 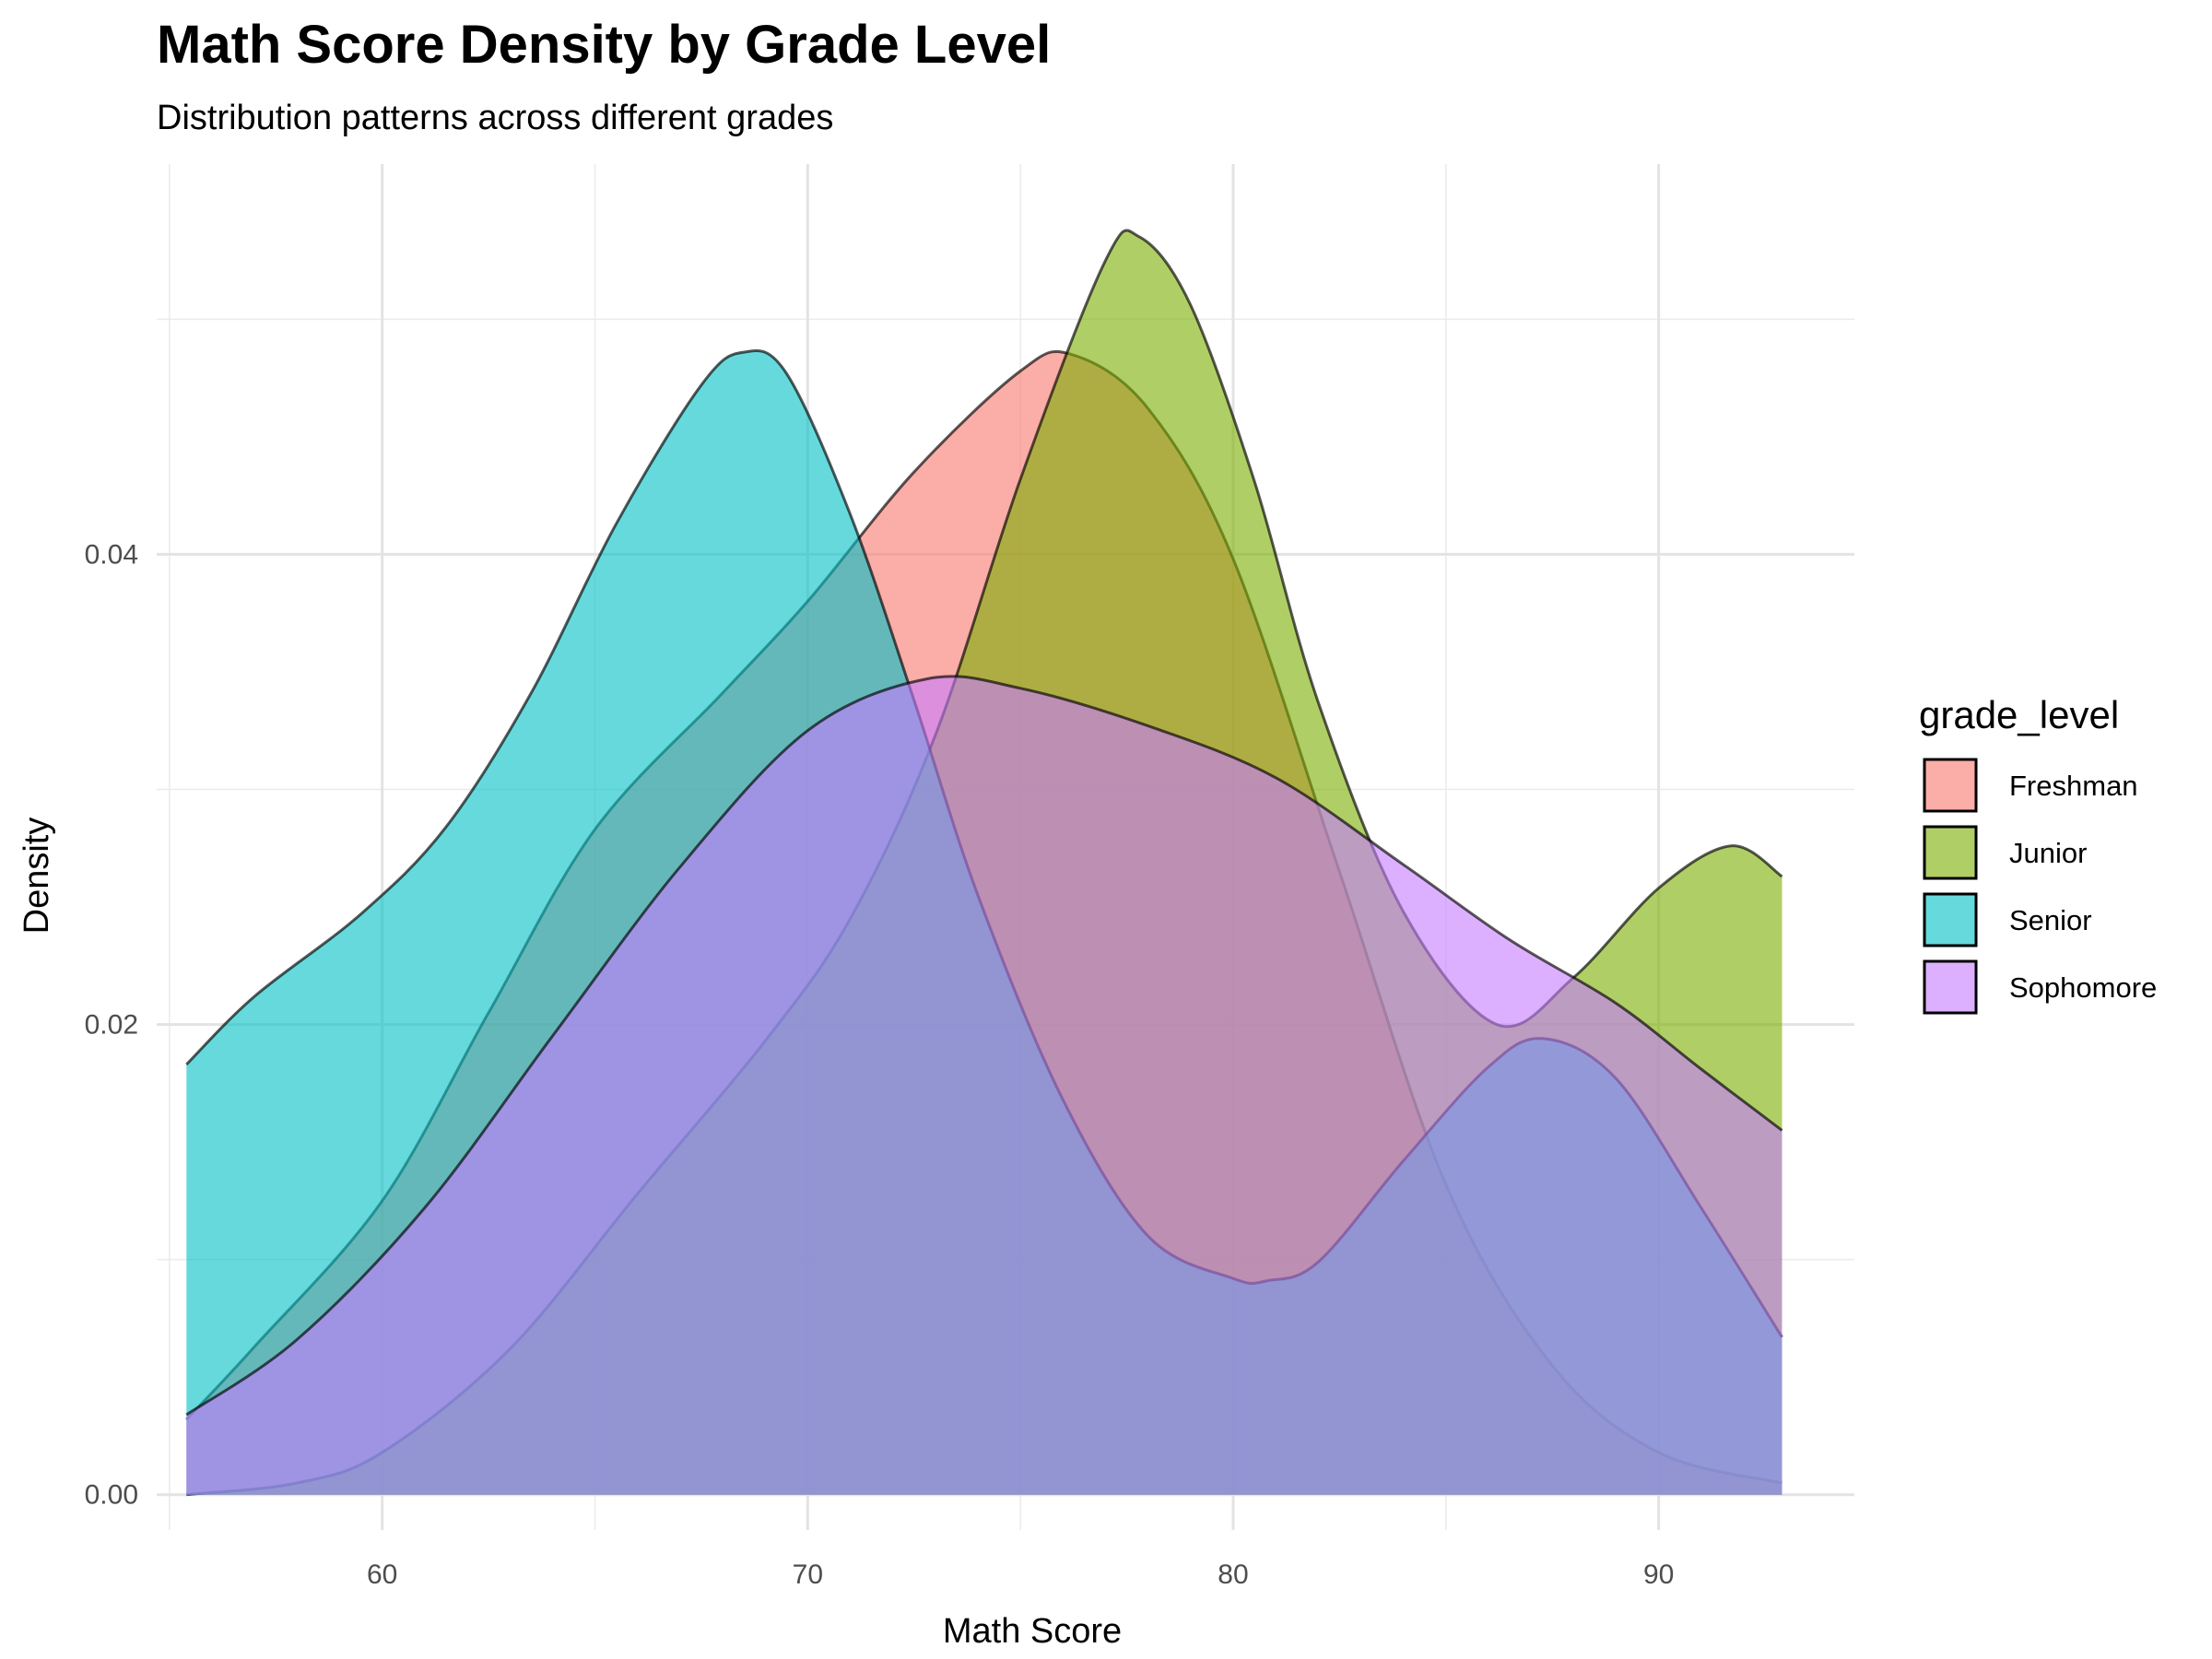 I want to click on y-tick-label-0: 0.00, so click(x=111, y=1495).